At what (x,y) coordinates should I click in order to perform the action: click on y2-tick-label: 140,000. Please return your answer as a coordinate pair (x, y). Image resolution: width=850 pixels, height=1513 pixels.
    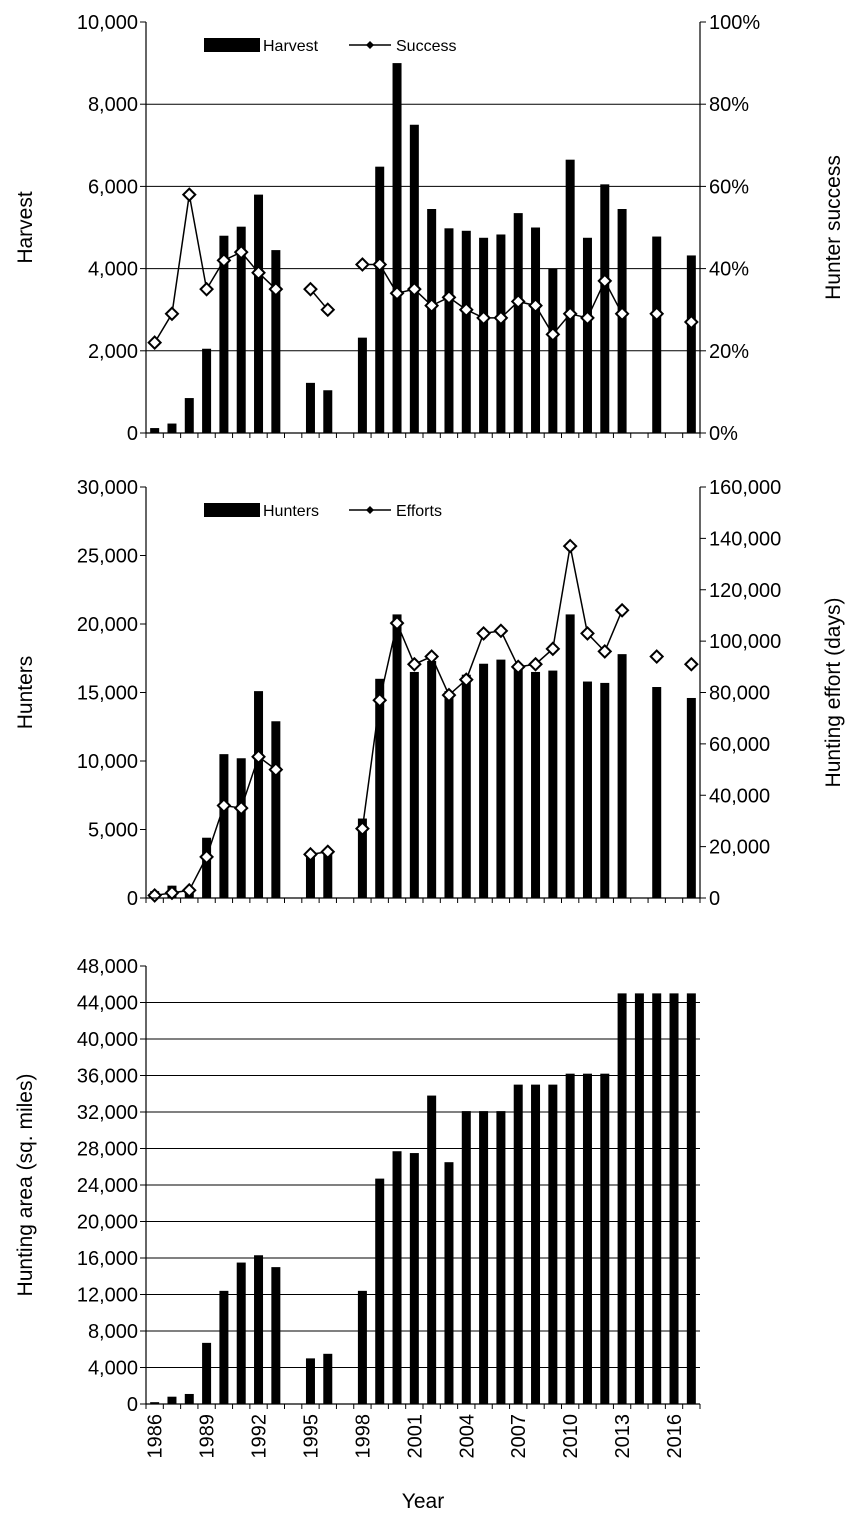
    Looking at the image, I should click on (745, 539).